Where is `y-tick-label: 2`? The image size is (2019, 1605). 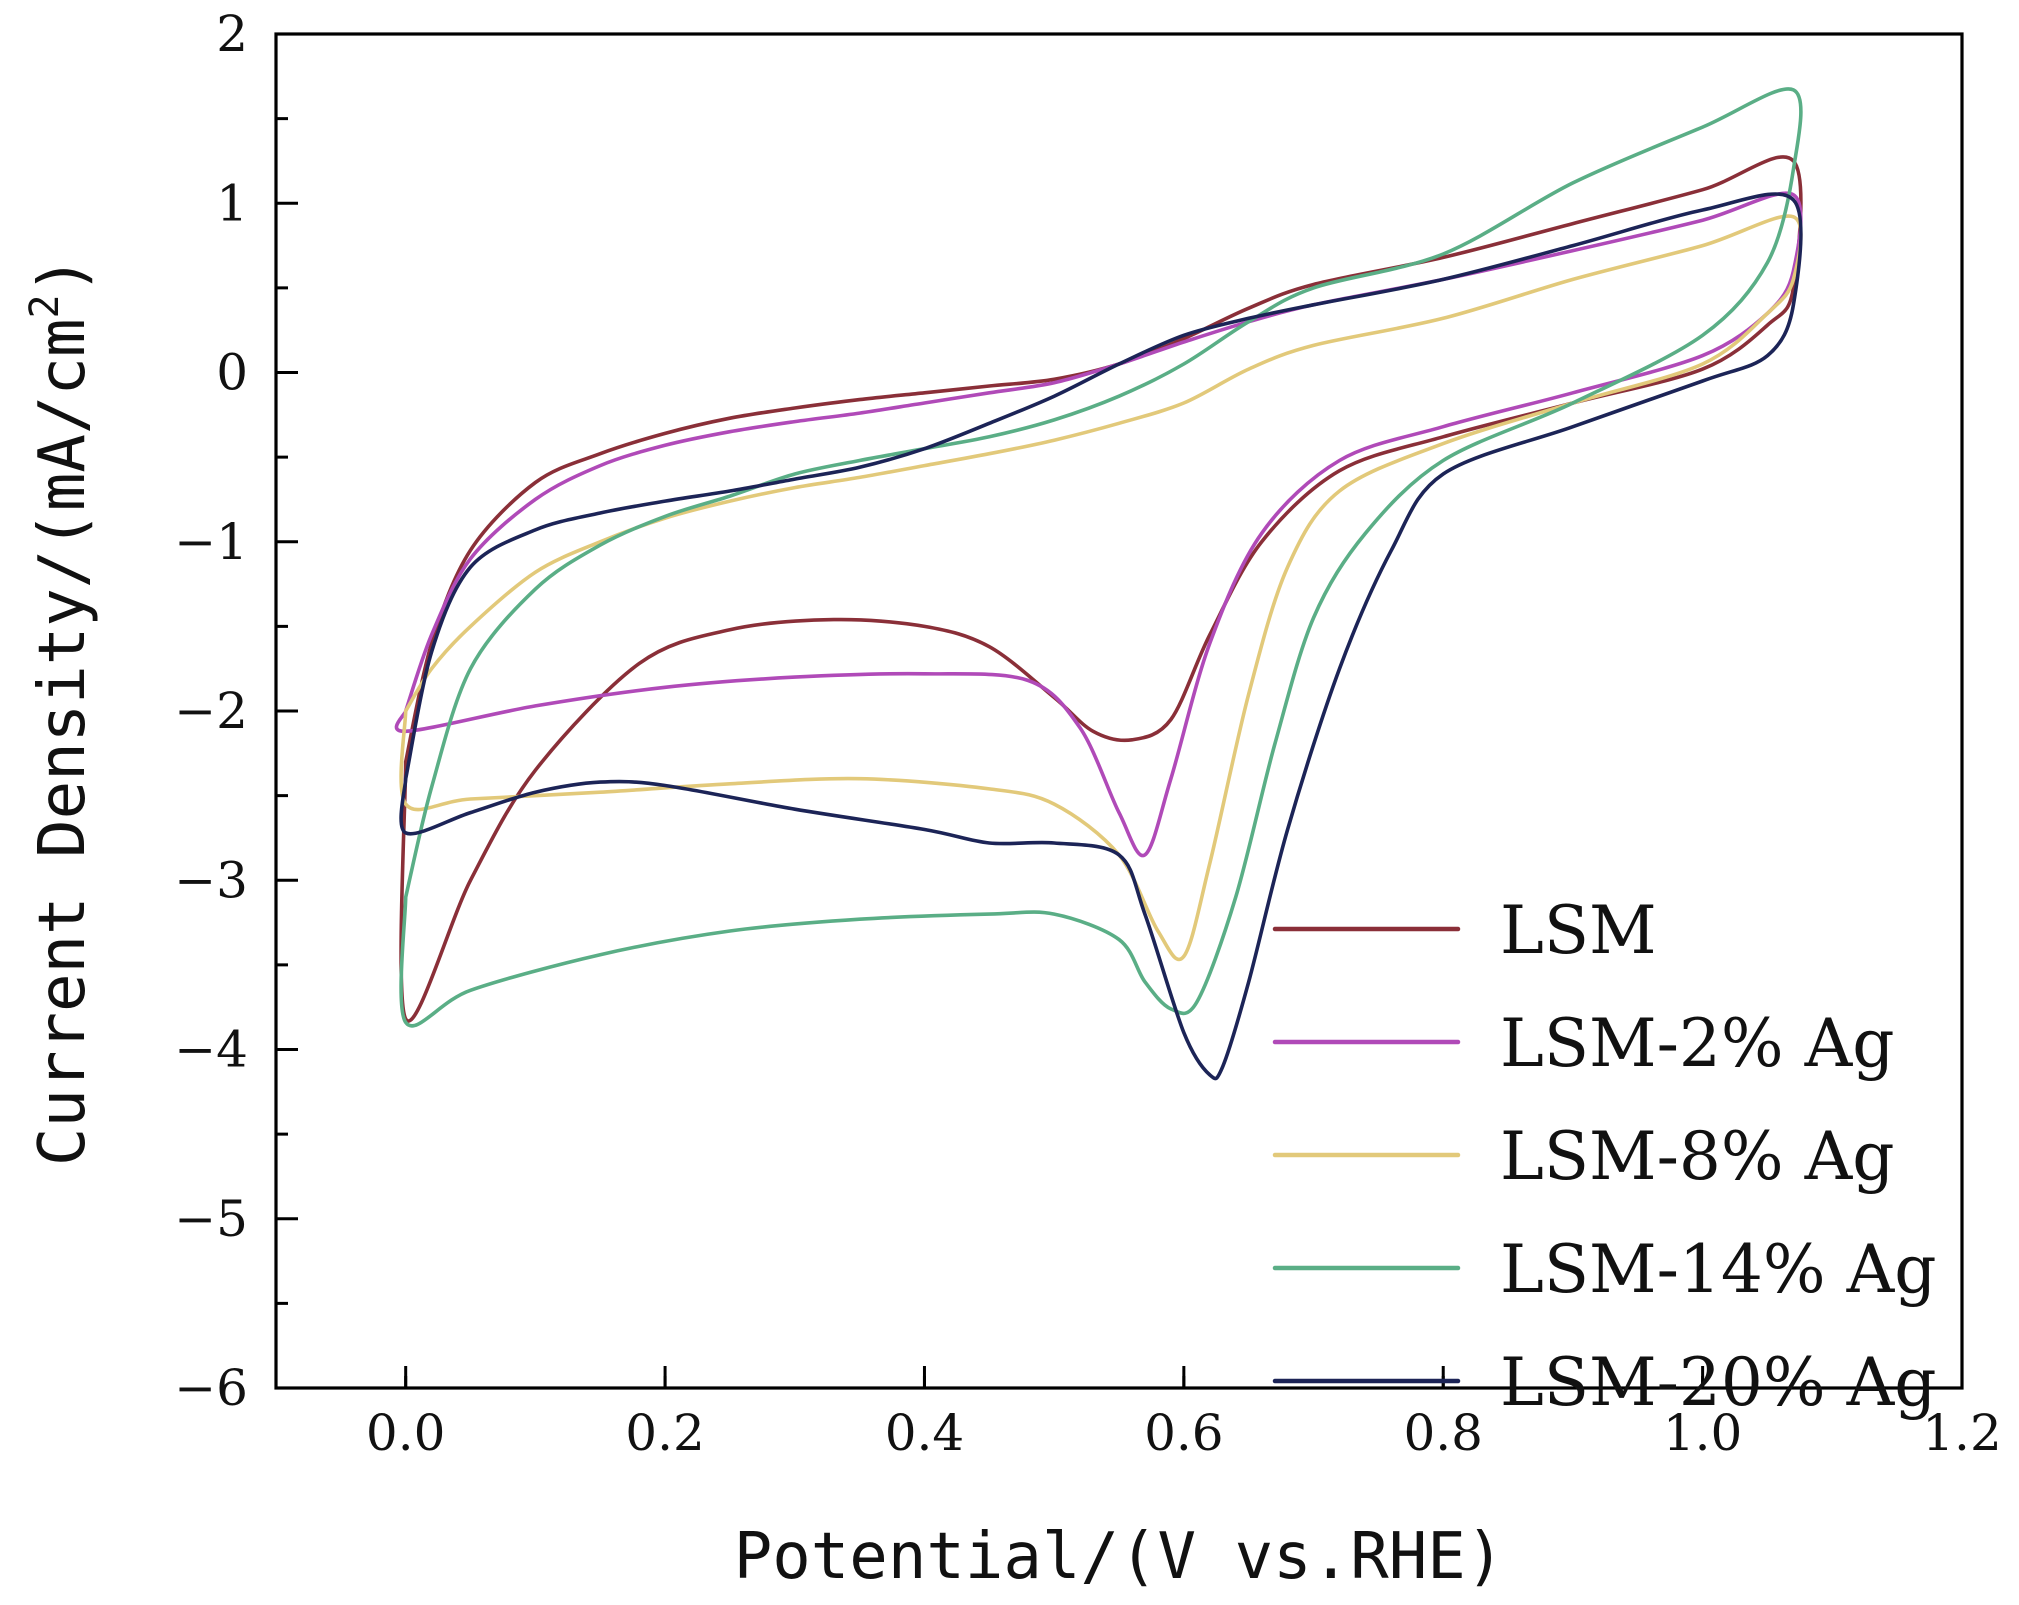 y-tick-label: 2 is located at coordinates (232, 34).